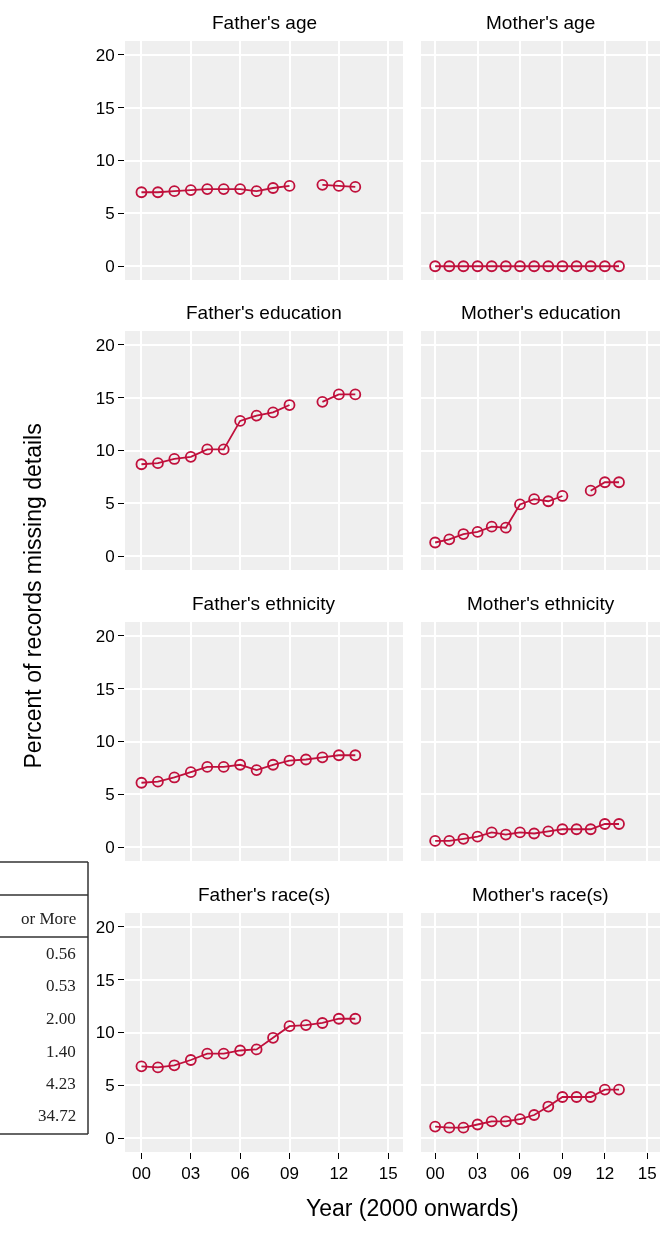 Image resolution: width=662 pixels, height=1238 pixels. I want to click on chart-title: Mother's age, so click(541, 22).